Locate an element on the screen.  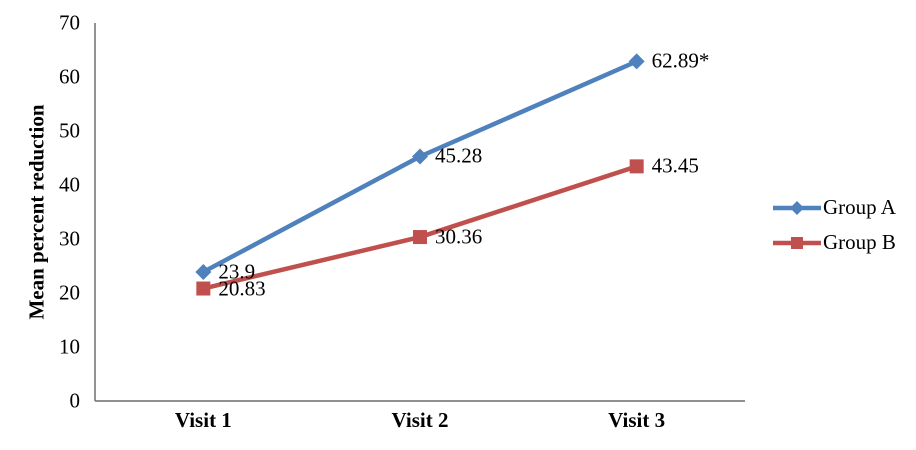
legend-label: Group B is located at coordinates (859, 242).